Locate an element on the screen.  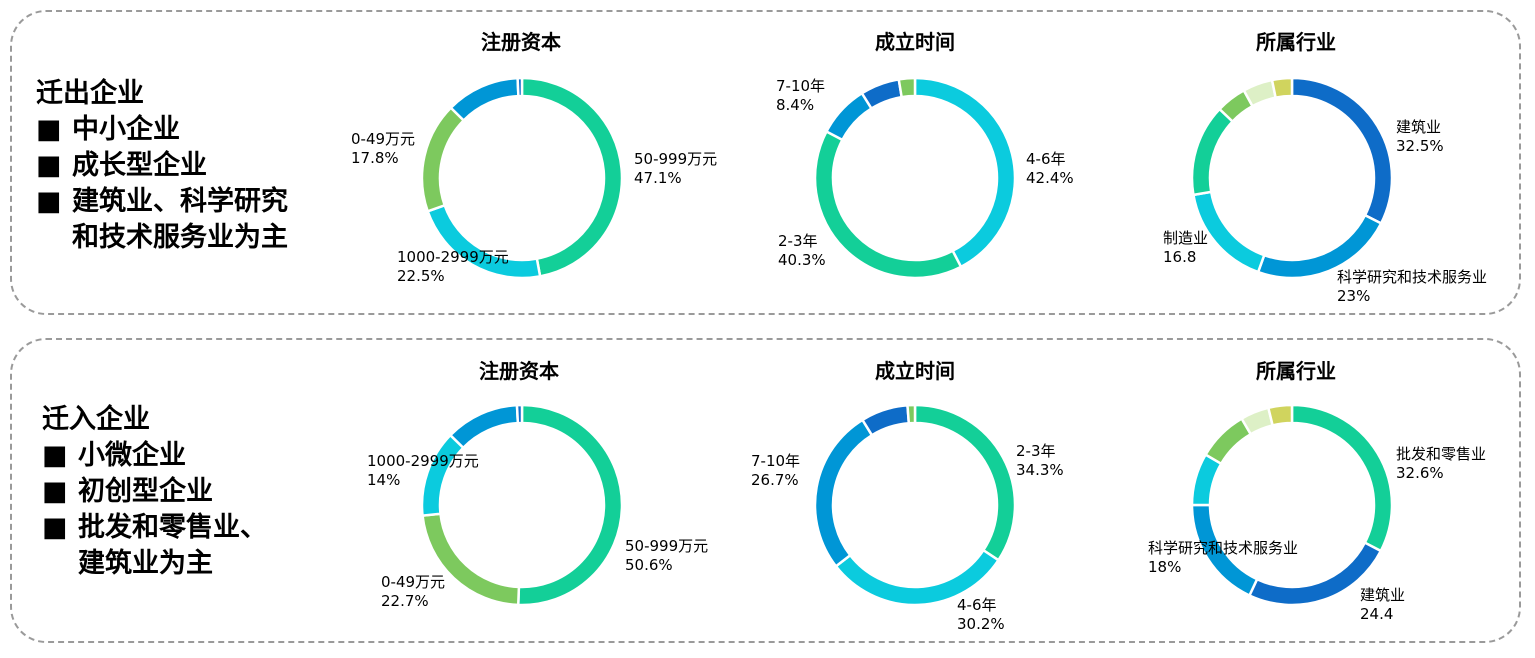
slice-label-value: 26.7% is located at coordinates (775, 480).